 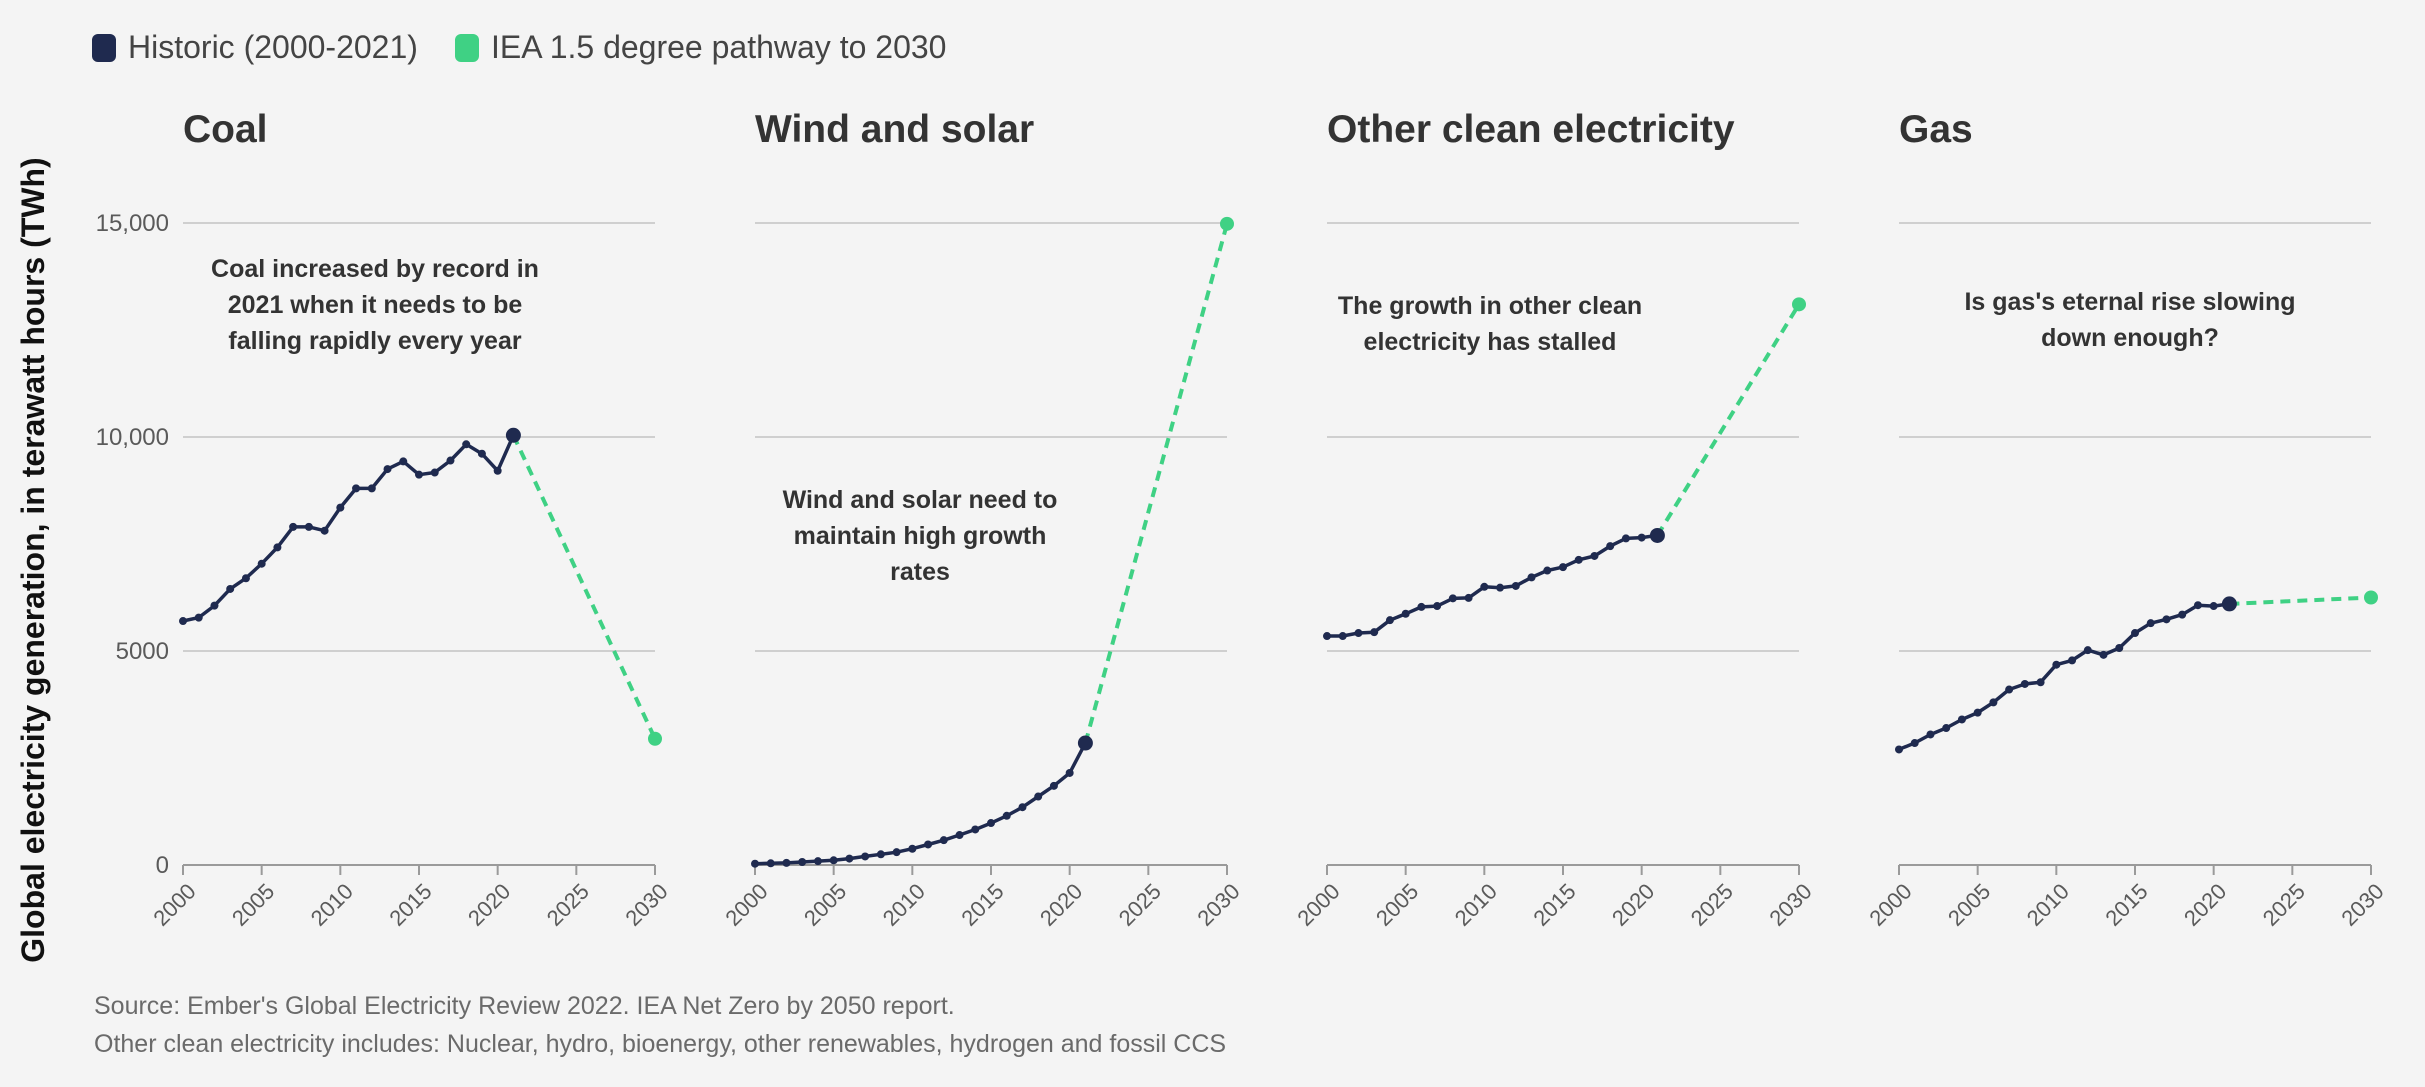 I want to click on y-tick-label: 5000, so click(x=142, y=651).